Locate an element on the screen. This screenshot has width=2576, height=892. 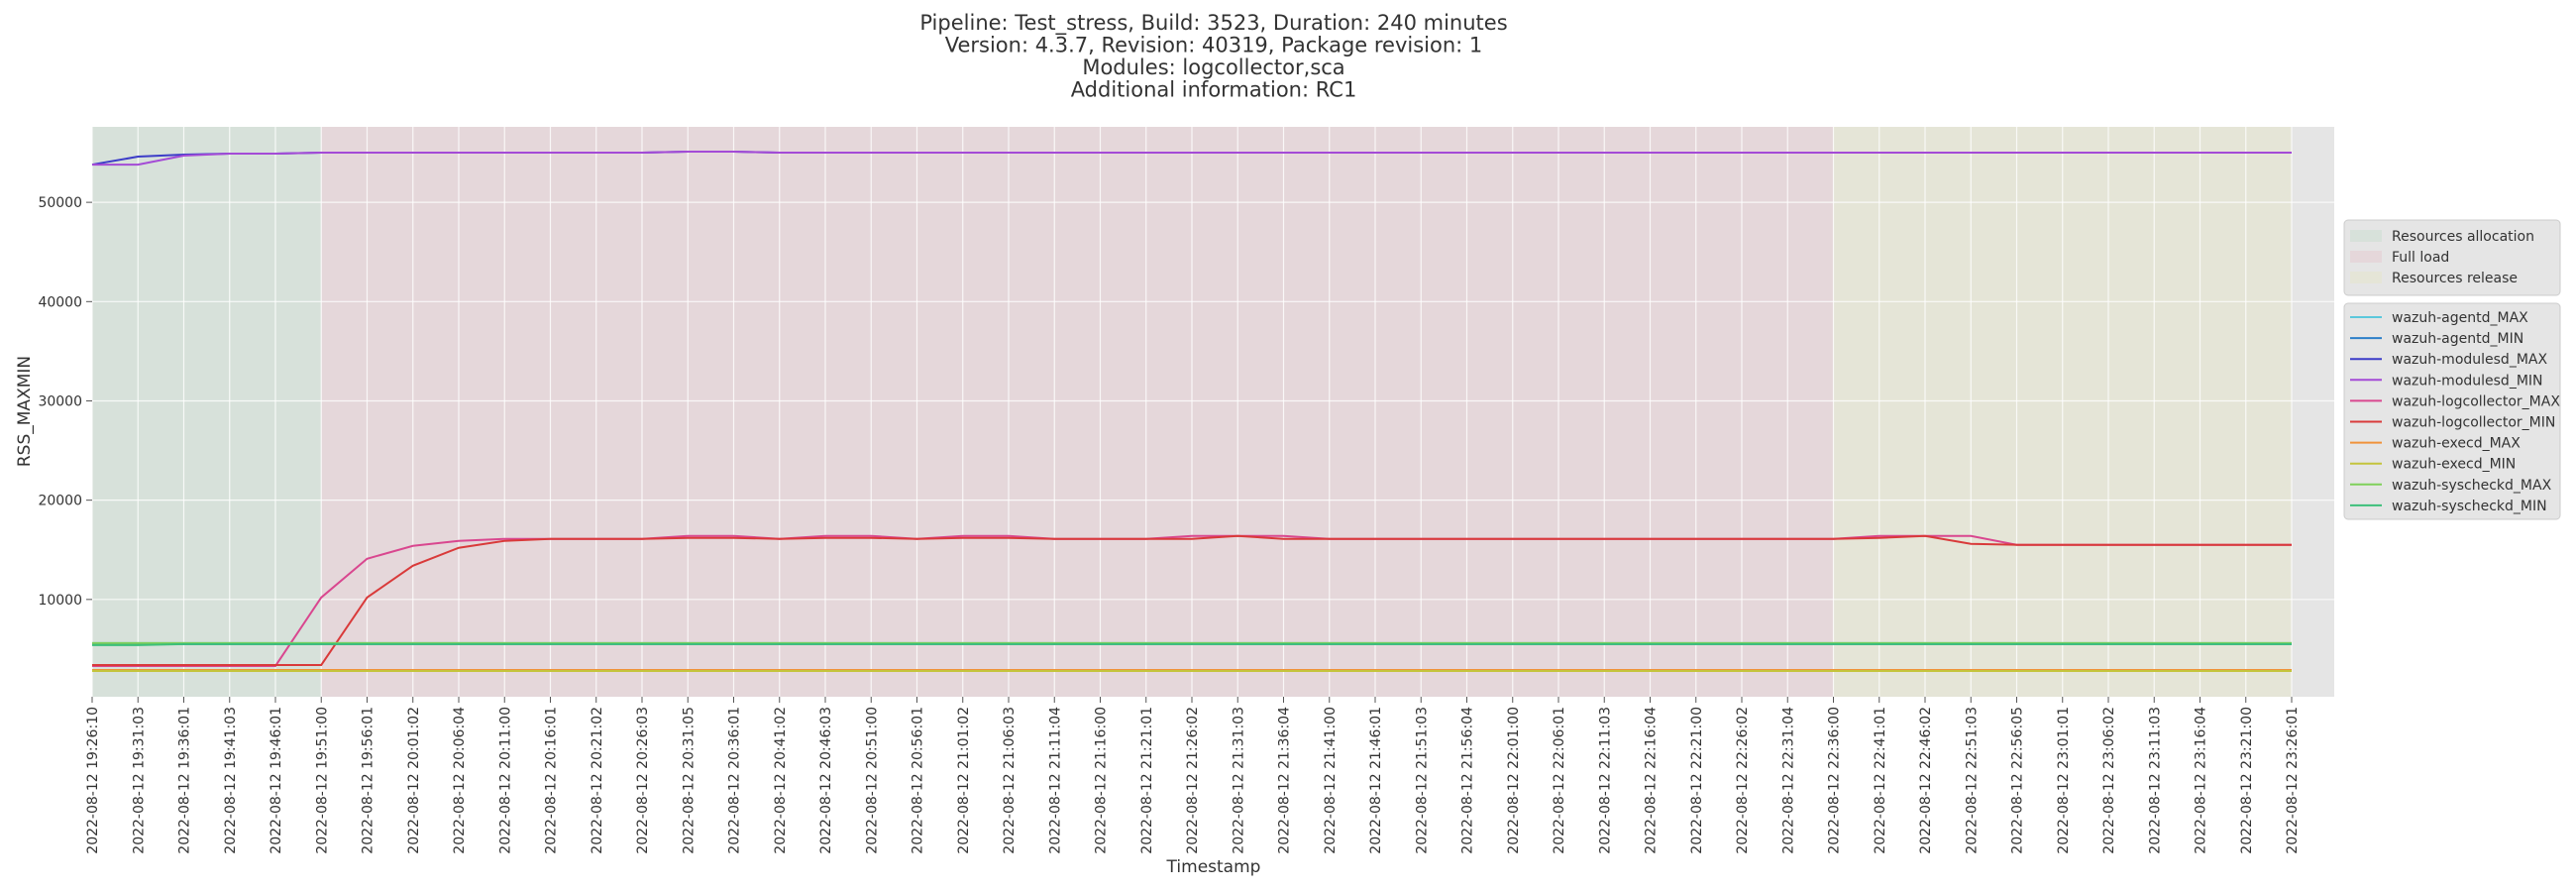
x-tick-label: 2022-08-12 21:56:04 is located at coordinates (1468, 780).